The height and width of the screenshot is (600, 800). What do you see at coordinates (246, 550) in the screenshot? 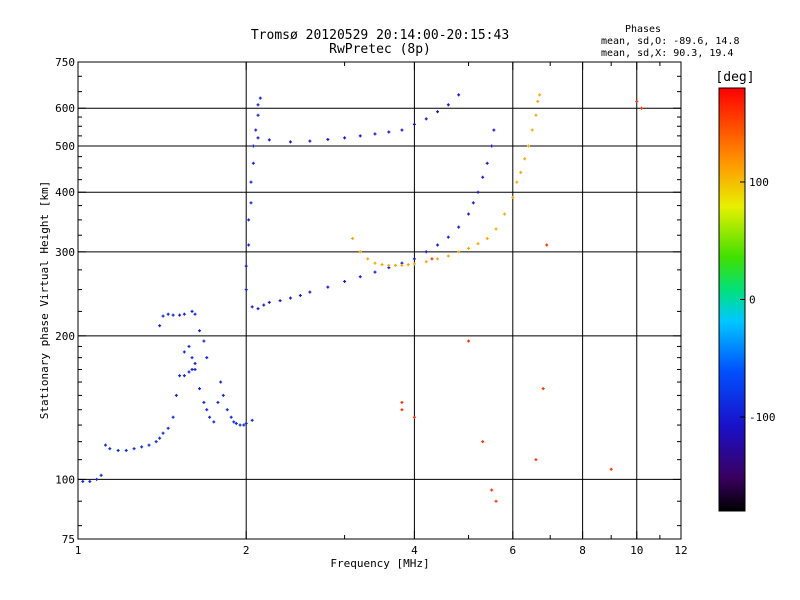
I see `x-tick-label: 2` at bounding box center [246, 550].